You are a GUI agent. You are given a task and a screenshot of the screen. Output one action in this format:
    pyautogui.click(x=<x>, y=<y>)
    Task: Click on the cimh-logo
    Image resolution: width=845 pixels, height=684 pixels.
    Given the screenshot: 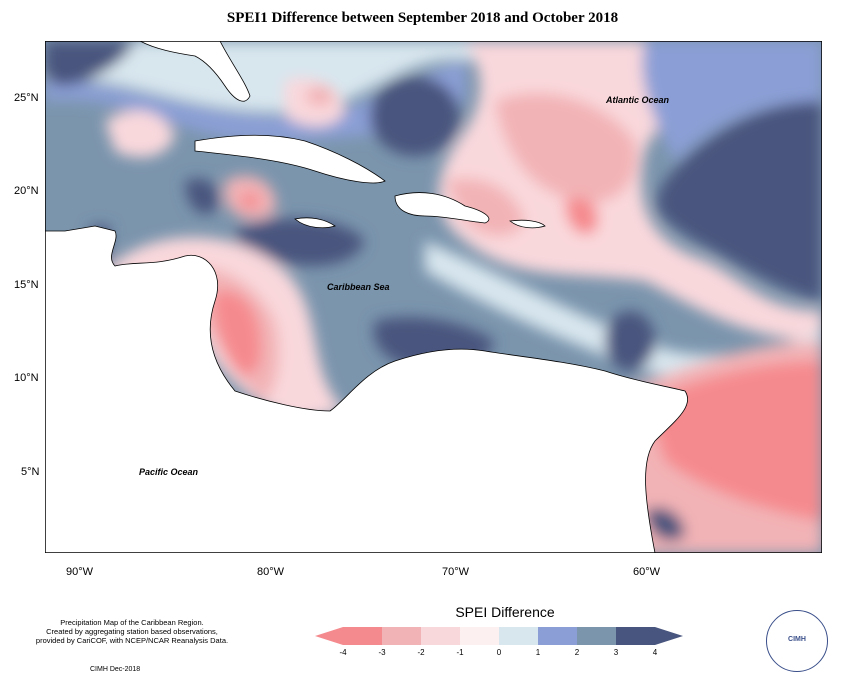 What is the action you would take?
    pyautogui.click(x=797, y=641)
    